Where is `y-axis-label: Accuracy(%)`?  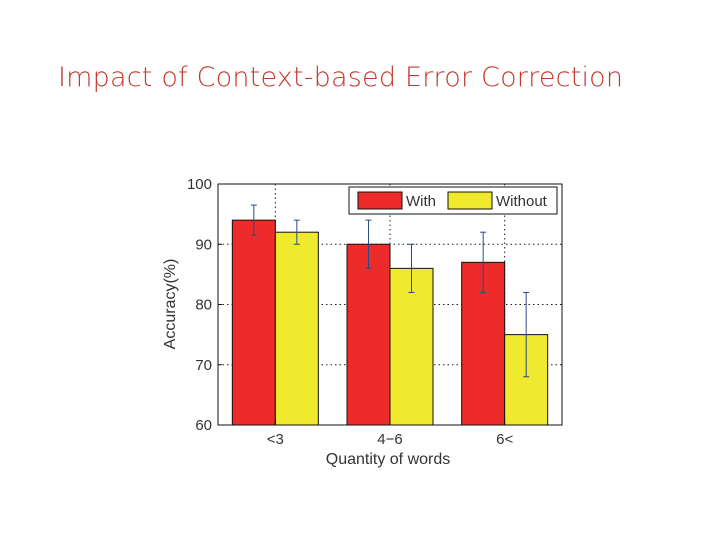
y-axis-label: Accuracy(%) is located at coordinates (170, 304).